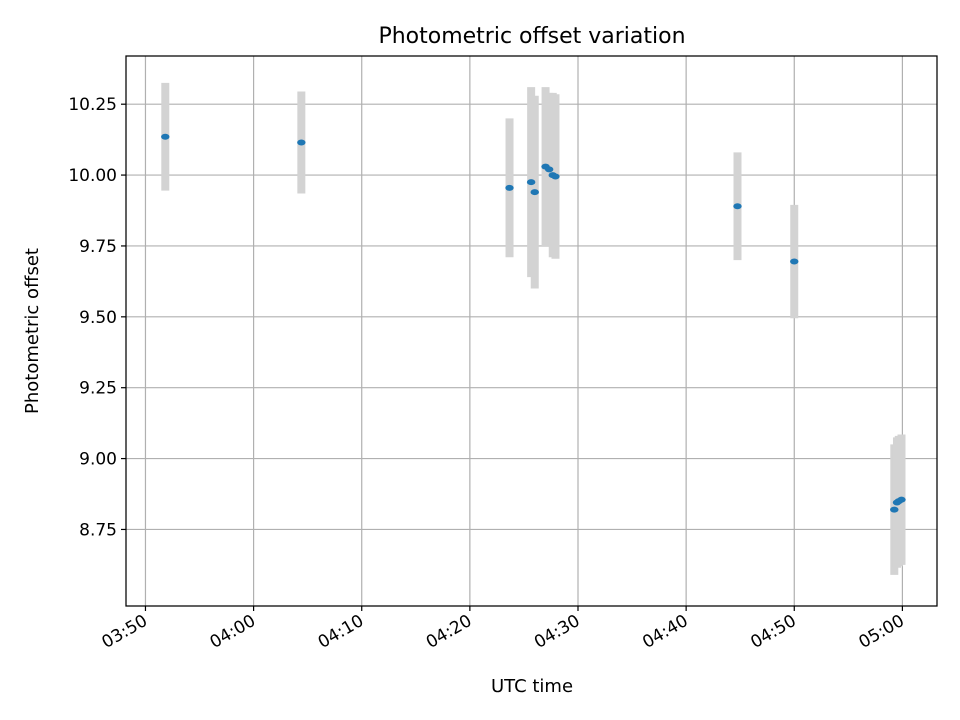 The image size is (960, 720). Describe the element at coordinates (531, 36) in the screenshot. I see `chart-title: Photometric offset variation` at that location.